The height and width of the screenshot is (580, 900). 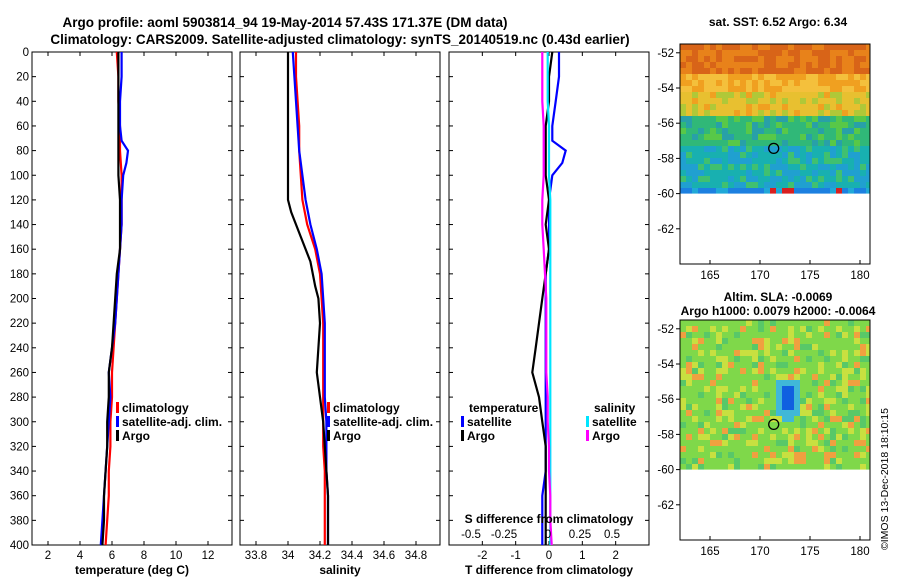 I want to click on legend-swatch, so click(x=462, y=435).